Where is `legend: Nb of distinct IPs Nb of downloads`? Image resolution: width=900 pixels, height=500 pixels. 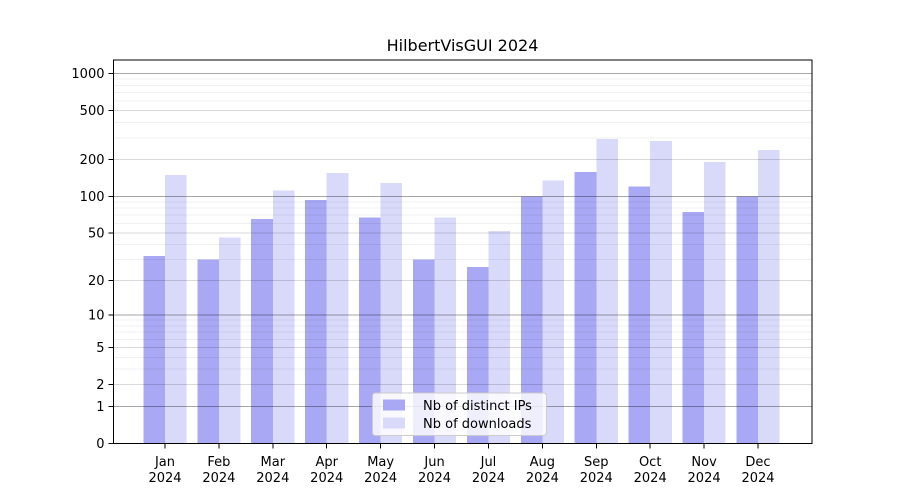
legend: Nb of distinct IPs Nb of downloads is located at coordinates (459, 414).